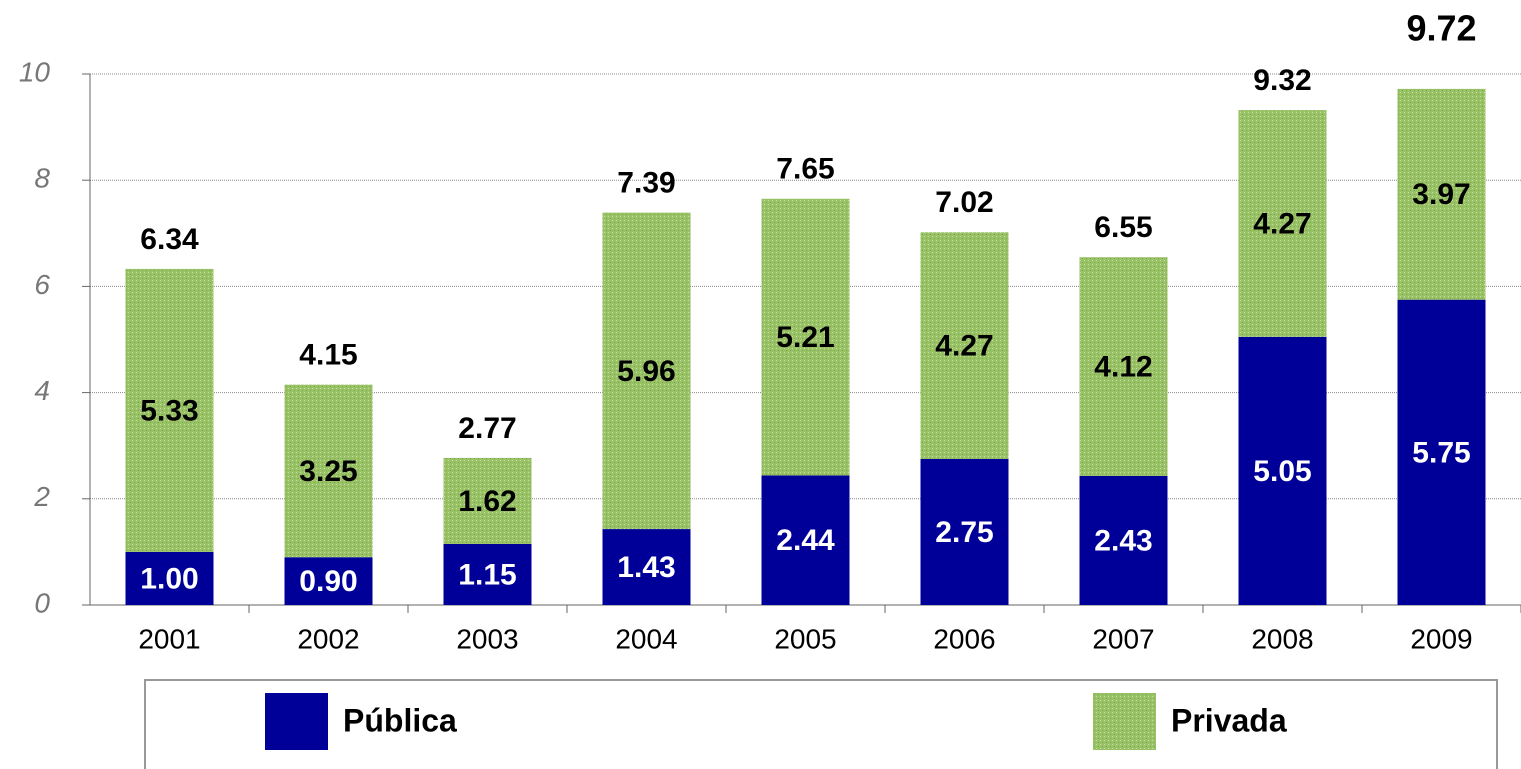  I want to click on legend-box, so click(821, 724).